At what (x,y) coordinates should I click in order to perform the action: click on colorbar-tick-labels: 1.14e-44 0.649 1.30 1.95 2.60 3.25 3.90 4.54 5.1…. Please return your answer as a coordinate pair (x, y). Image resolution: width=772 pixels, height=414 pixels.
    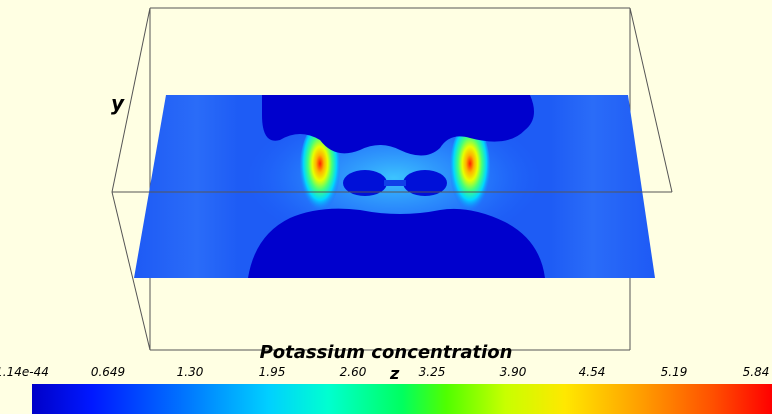
    Looking at the image, I should click on (386, 374).